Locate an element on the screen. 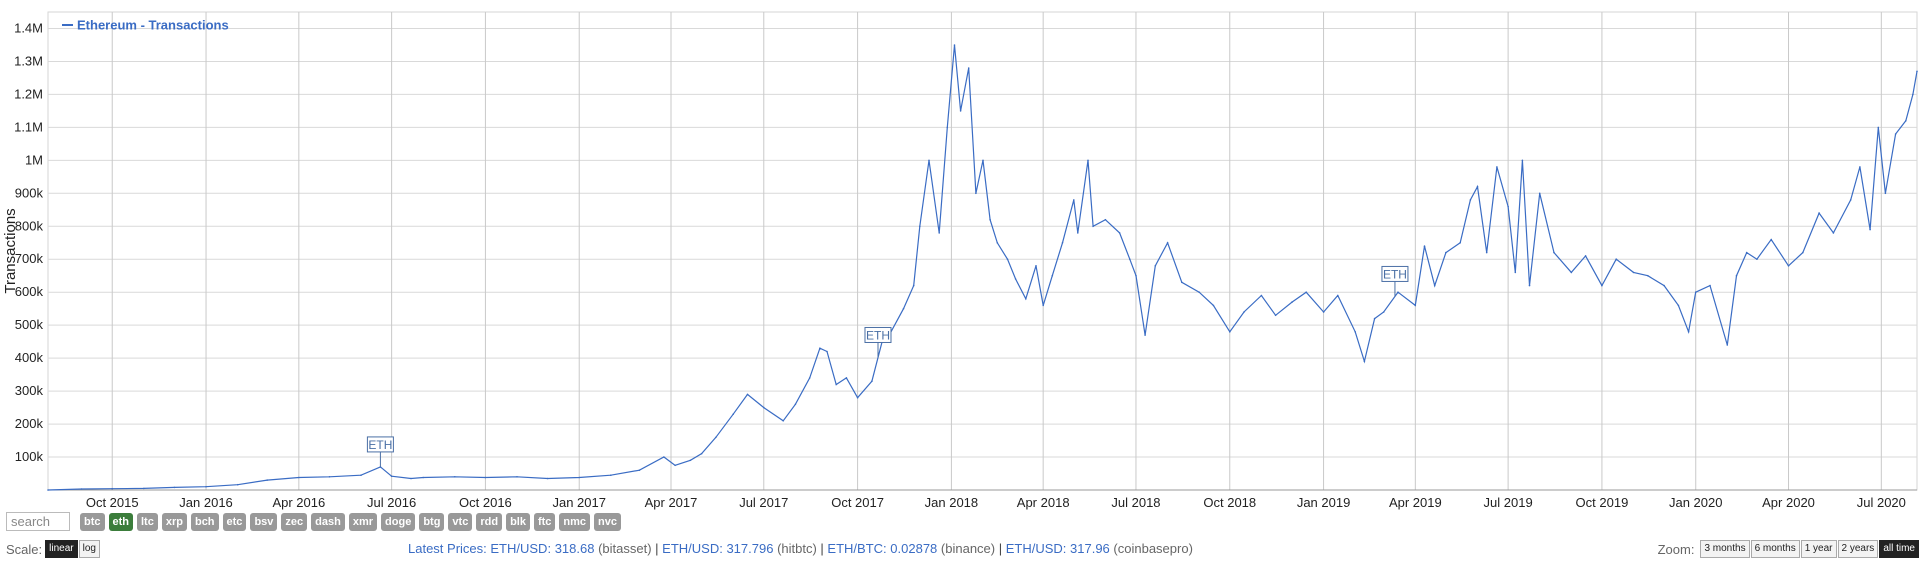  x-tick-label: Jan 2019 is located at coordinates (1324, 502).